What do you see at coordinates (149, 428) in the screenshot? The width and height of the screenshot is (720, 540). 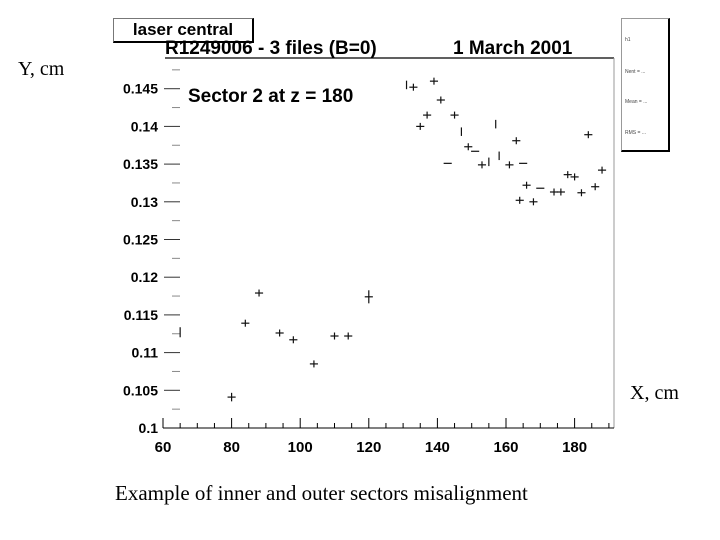 I see `svg-text: 0.1` at bounding box center [149, 428].